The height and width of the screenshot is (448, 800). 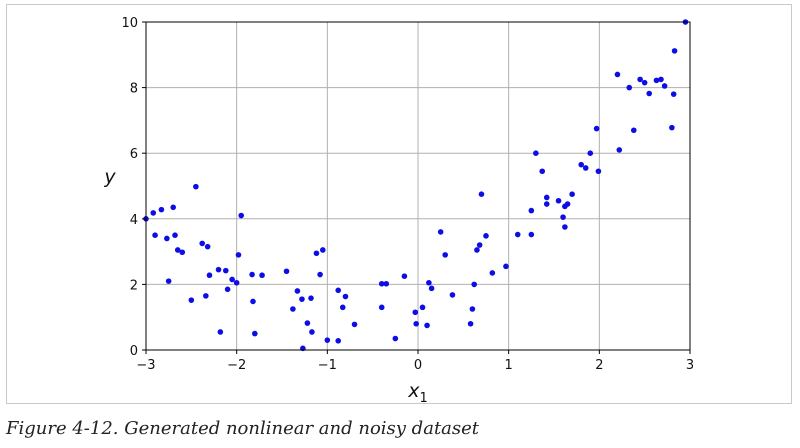 I want to click on x-tick-label: 0, so click(x=418, y=365).